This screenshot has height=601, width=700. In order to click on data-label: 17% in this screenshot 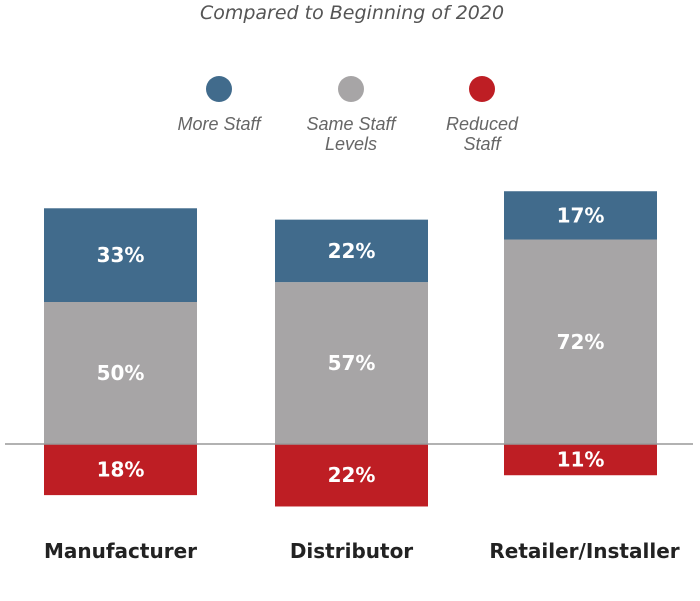, I will do `click(581, 215)`.